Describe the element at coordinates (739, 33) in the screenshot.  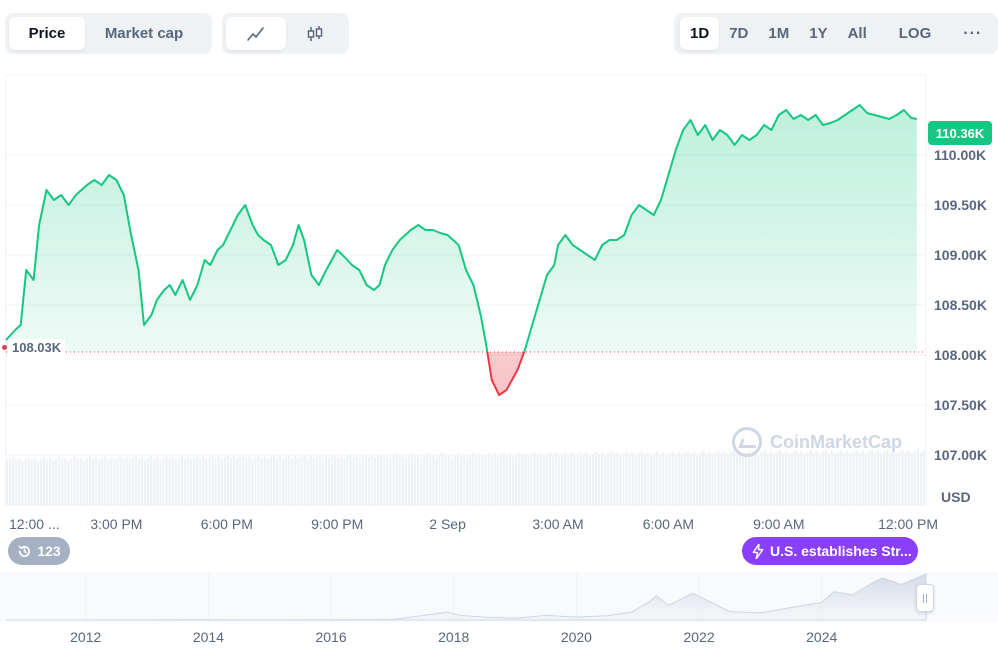
I see `range-7d-button: 7D` at that location.